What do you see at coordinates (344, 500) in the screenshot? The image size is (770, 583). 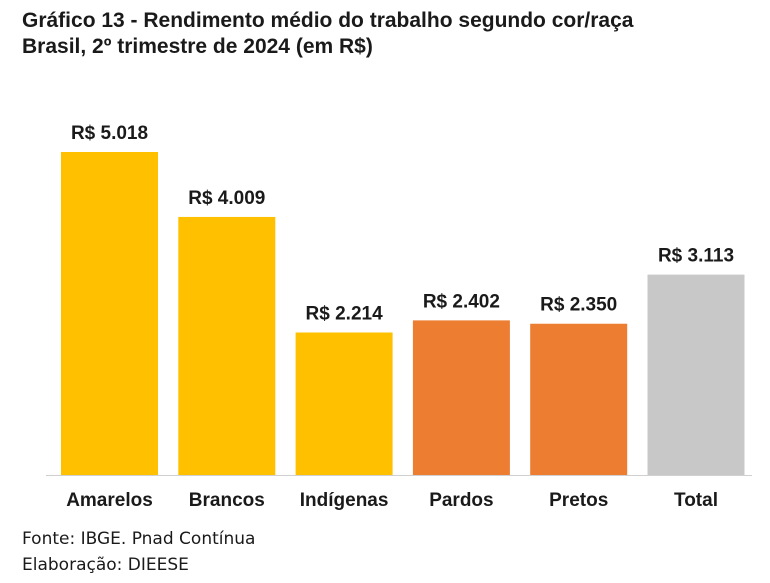 I see `category-label: Indígenas` at bounding box center [344, 500].